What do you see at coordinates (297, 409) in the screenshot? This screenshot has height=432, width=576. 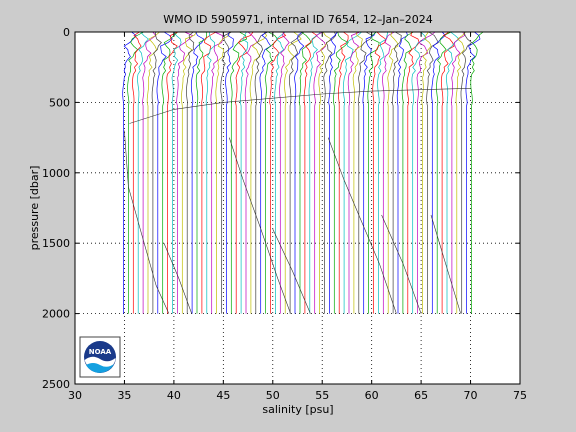 I see `x-axis-label: salinity [psu]` at bounding box center [297, 409].